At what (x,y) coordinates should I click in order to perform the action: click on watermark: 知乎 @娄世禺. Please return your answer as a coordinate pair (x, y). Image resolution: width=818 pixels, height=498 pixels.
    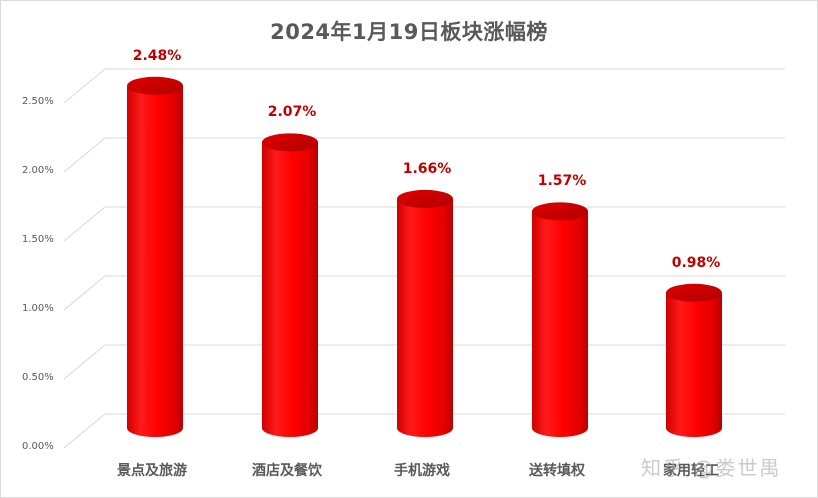
    Looking at the image, I should click on (711, 468).